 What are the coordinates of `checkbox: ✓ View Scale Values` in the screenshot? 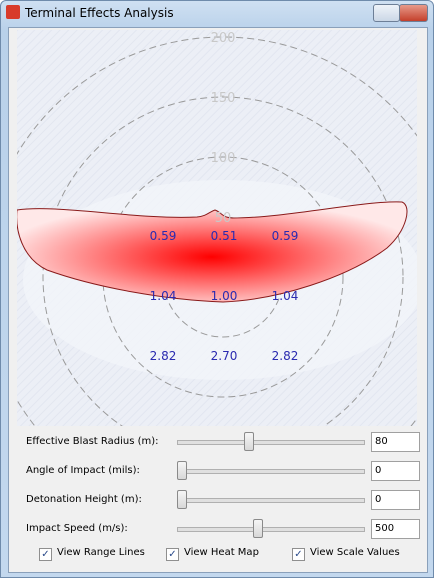 It's located at (346, 554).